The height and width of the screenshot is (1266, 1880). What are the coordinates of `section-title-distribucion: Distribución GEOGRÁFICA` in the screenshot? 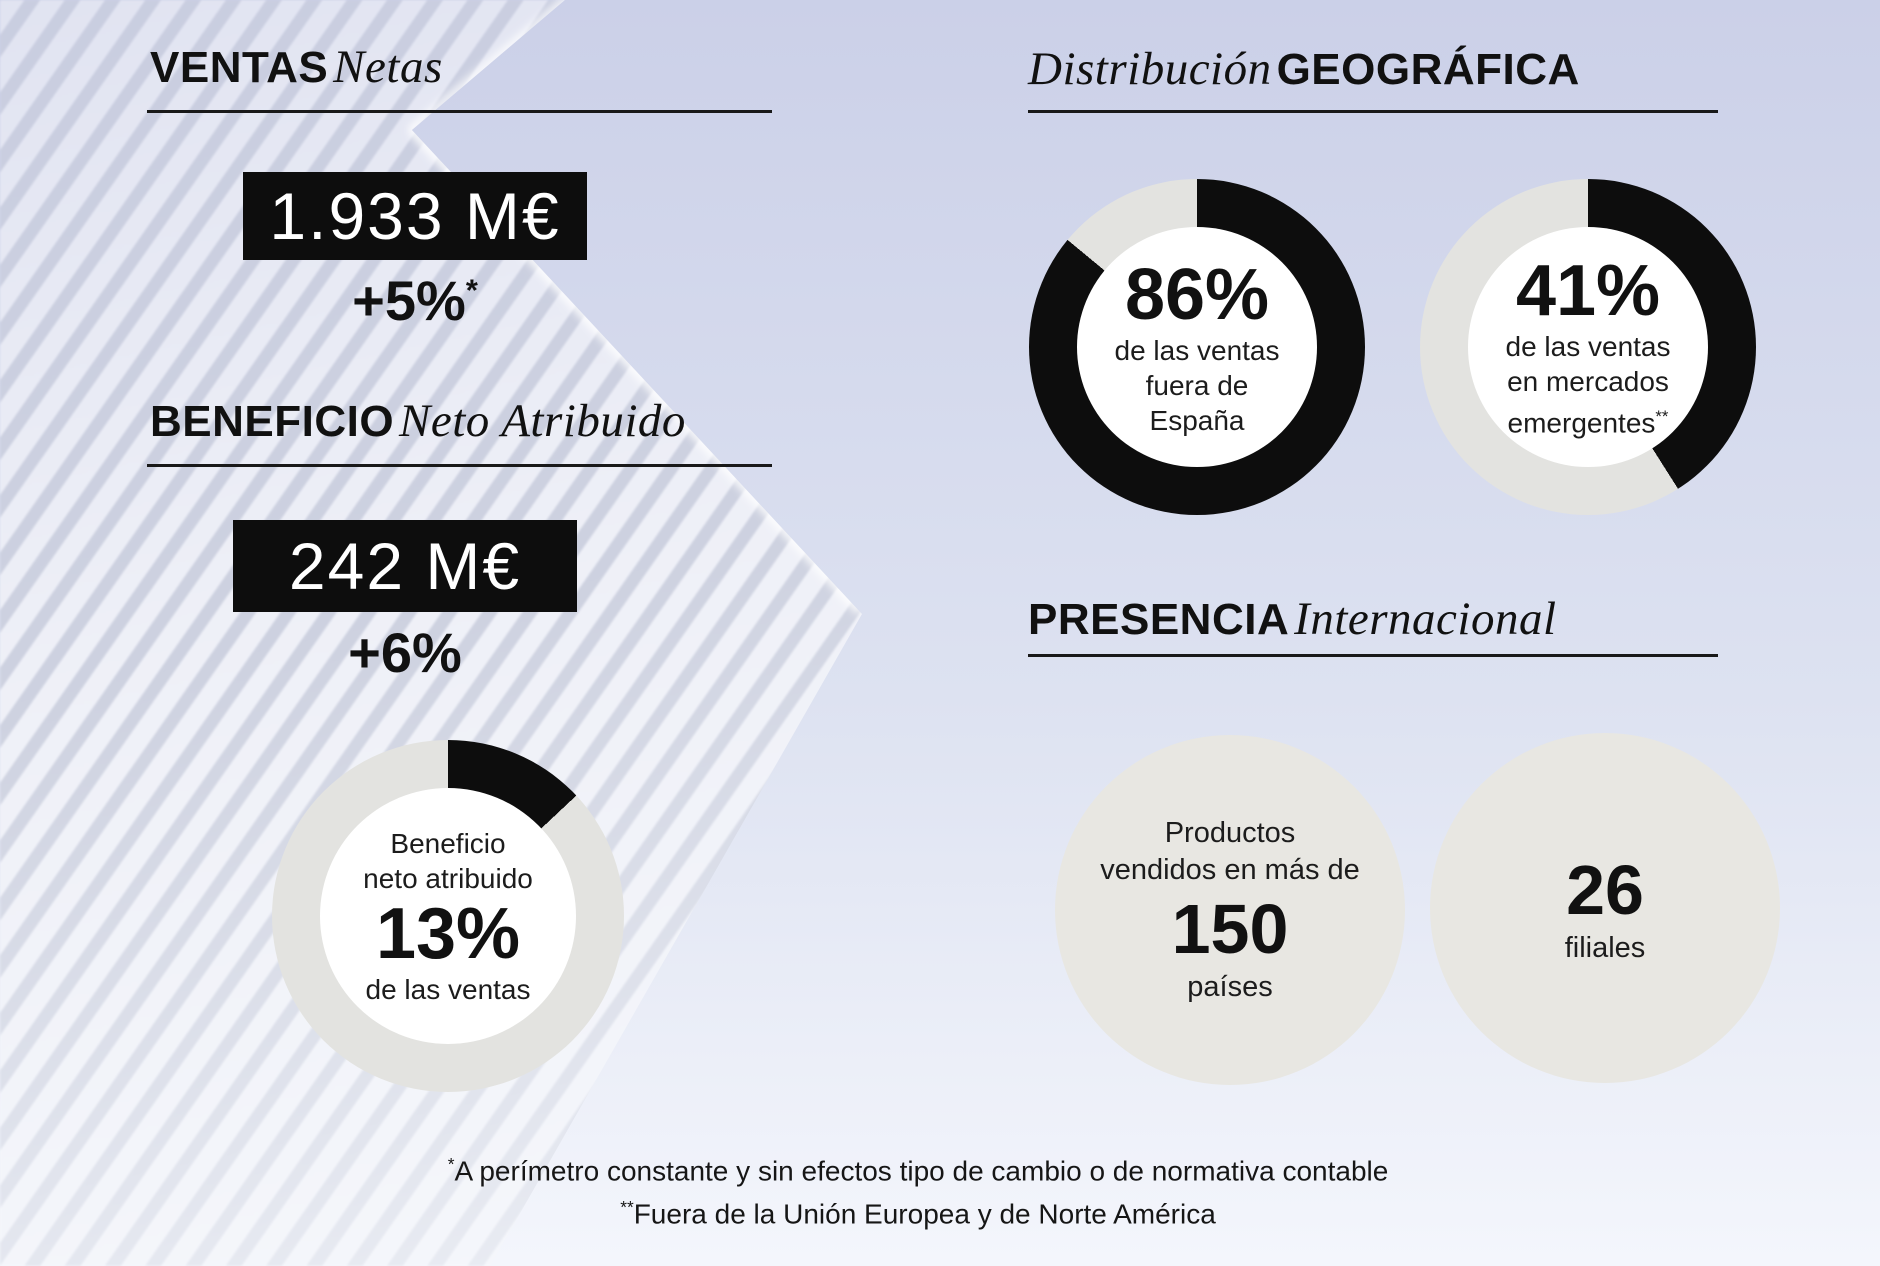 It's located at (1304, 69).